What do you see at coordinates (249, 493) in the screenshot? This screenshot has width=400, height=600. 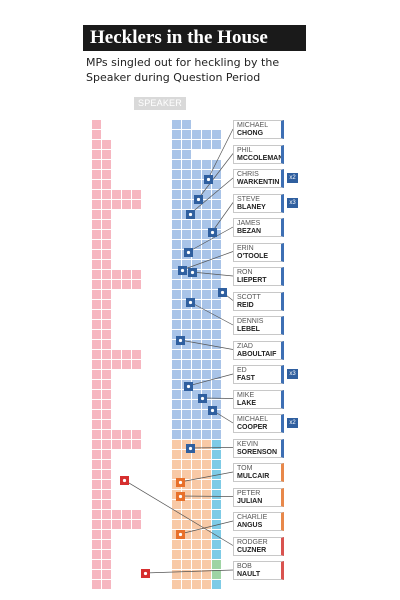 I see `mp-first-name: PETER` at bounding box center [249, 493].